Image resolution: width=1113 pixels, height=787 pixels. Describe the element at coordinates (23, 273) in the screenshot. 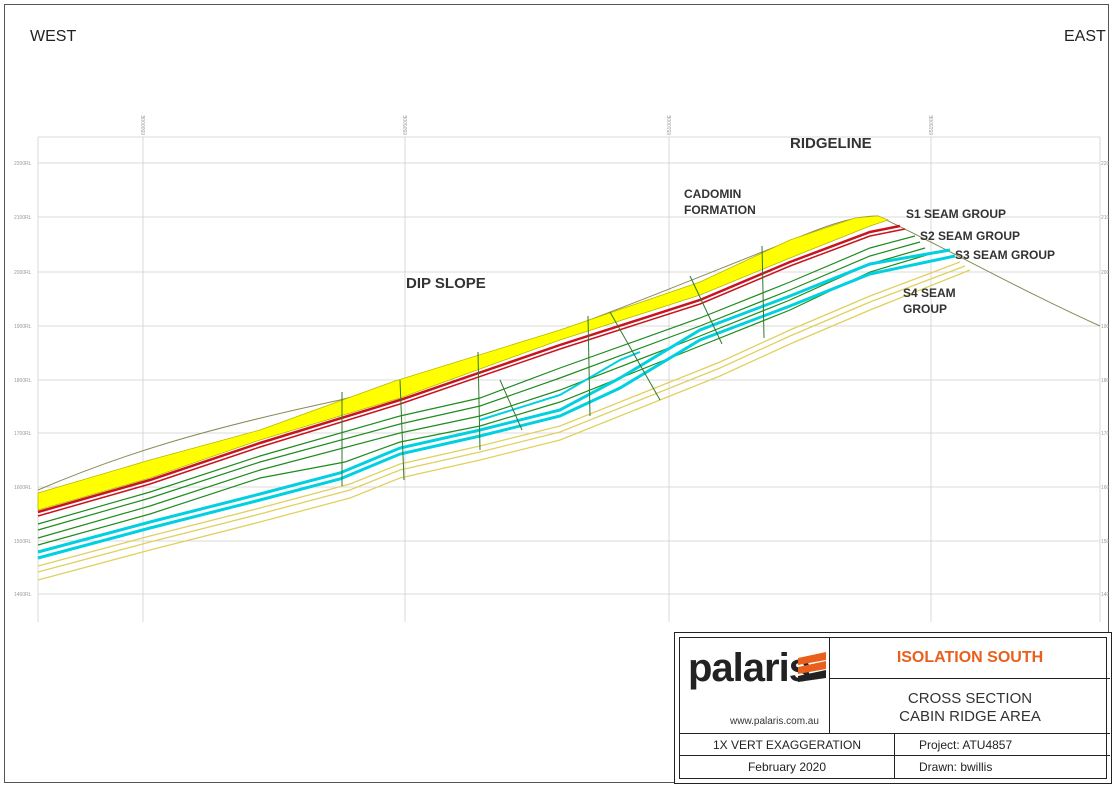

I see `rl-label: 2000RL` at that location.